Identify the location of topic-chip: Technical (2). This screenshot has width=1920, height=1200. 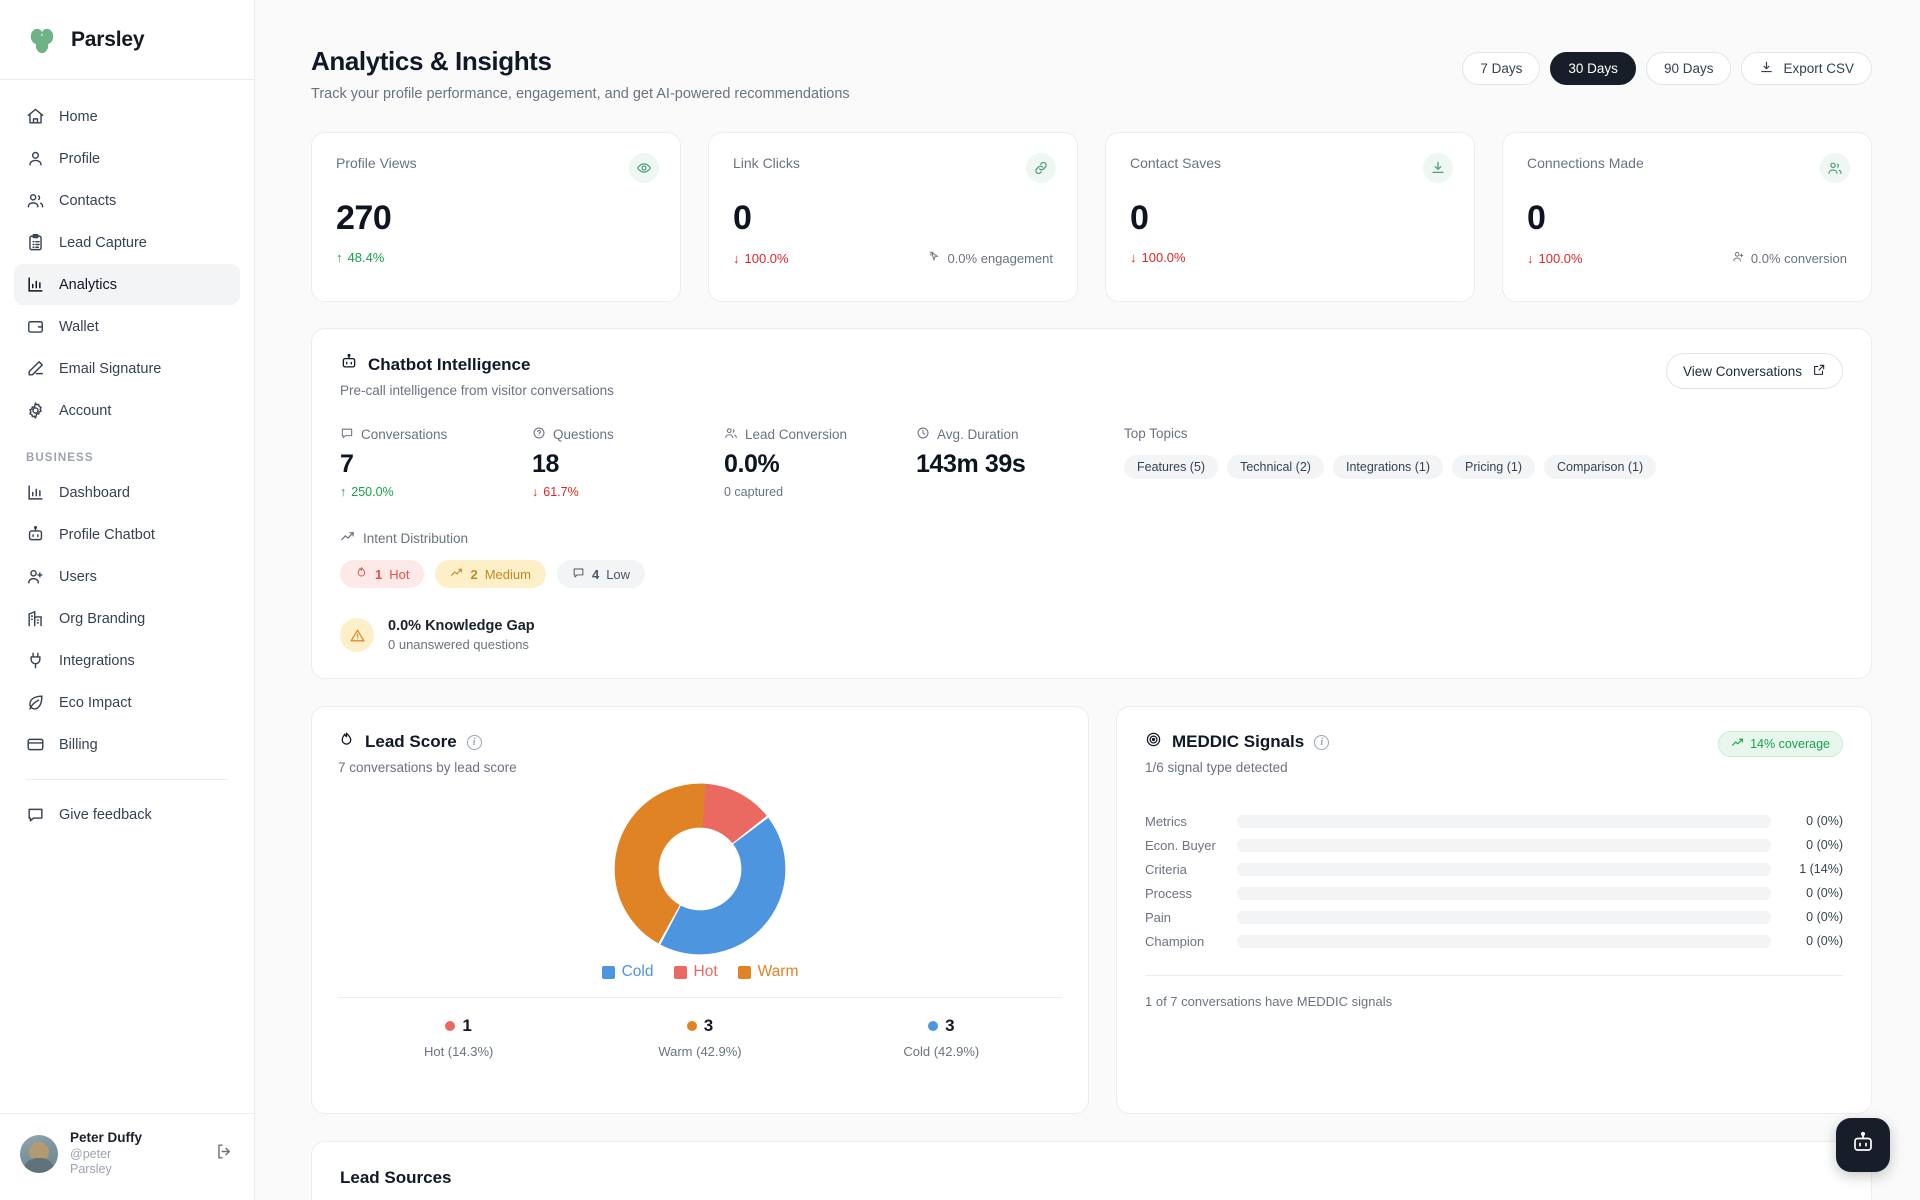
(1275, 467).